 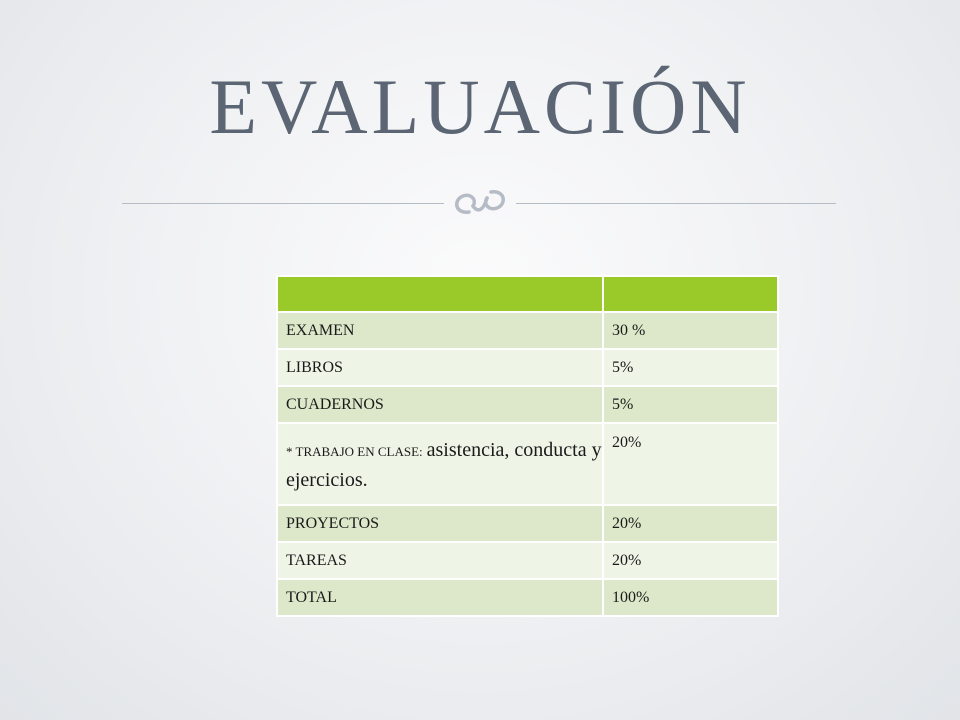 I want to click on item-cell: EXAMEN, so click(x=440, y=330).